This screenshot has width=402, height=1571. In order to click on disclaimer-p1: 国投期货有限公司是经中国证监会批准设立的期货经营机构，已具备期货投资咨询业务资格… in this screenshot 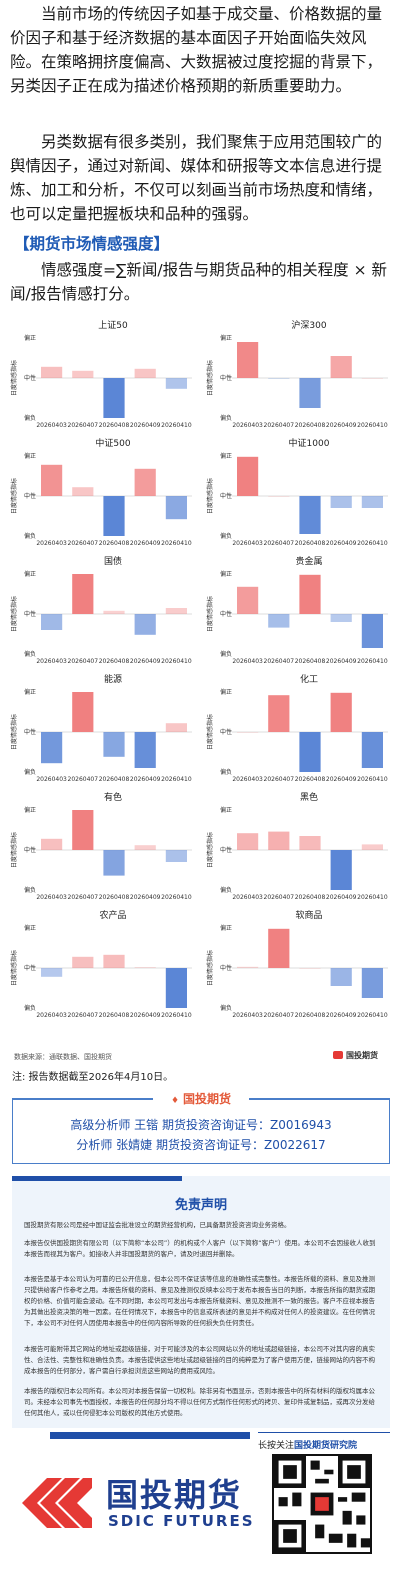, I will do `click(157, 1225)`.